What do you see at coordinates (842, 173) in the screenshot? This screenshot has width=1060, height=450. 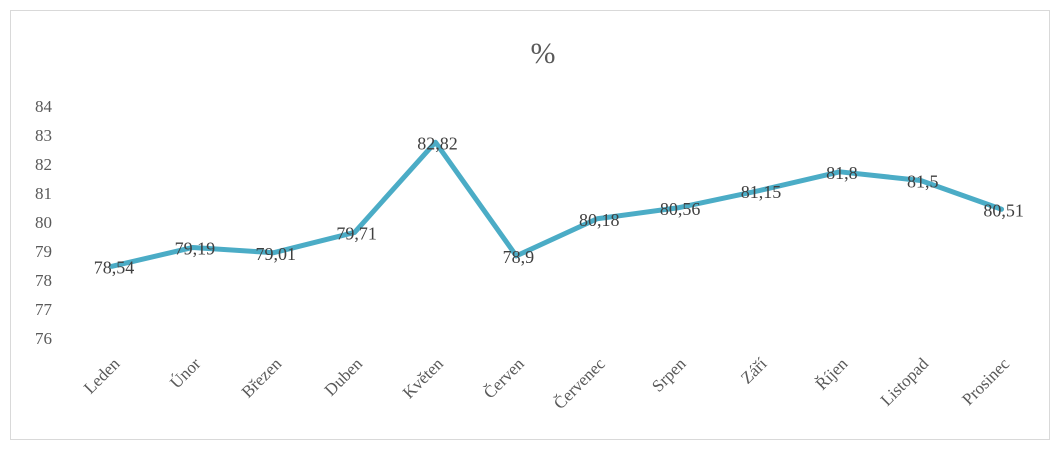 I see `data-label: 81,8` at bounding box center [842, 173].